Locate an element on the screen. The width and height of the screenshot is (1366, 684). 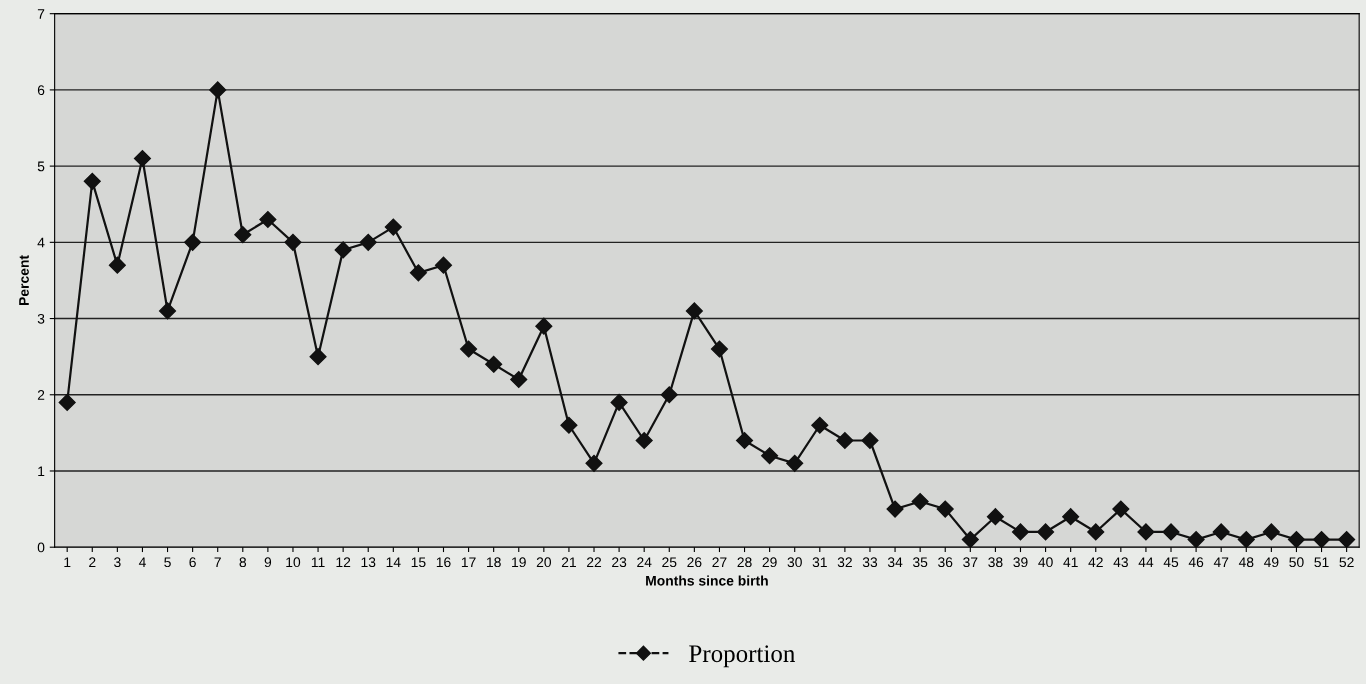
x-tick-label: 20 is located at coordinates (544, 562).